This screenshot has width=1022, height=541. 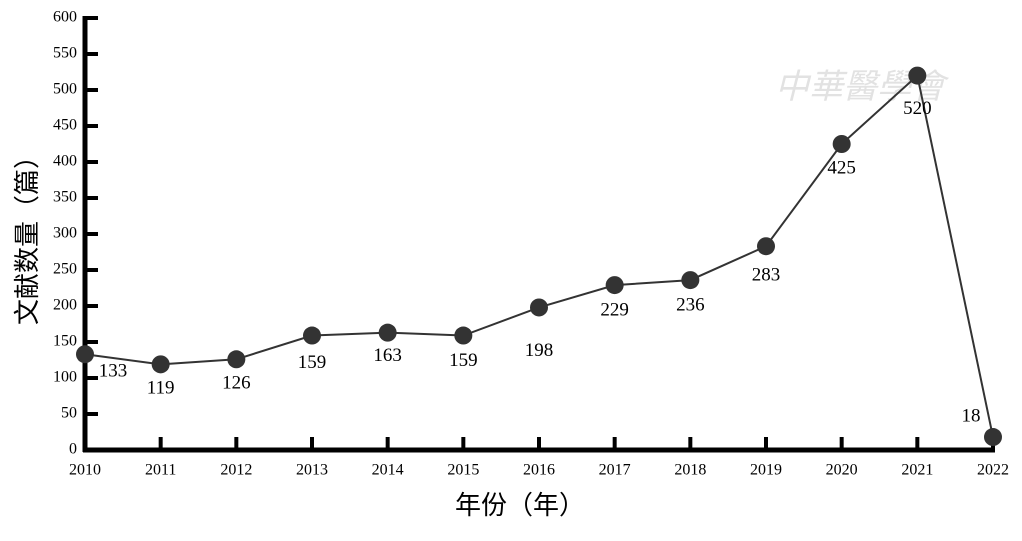 I want to click on x-tick-label: 2021, so click(x=917, y=470).